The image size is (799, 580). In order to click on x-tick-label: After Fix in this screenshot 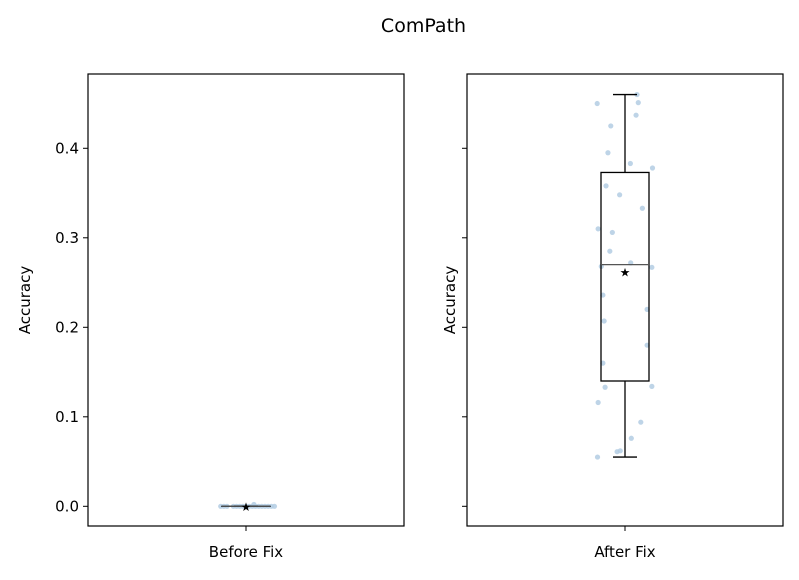, I will do `click(624, 552)`.